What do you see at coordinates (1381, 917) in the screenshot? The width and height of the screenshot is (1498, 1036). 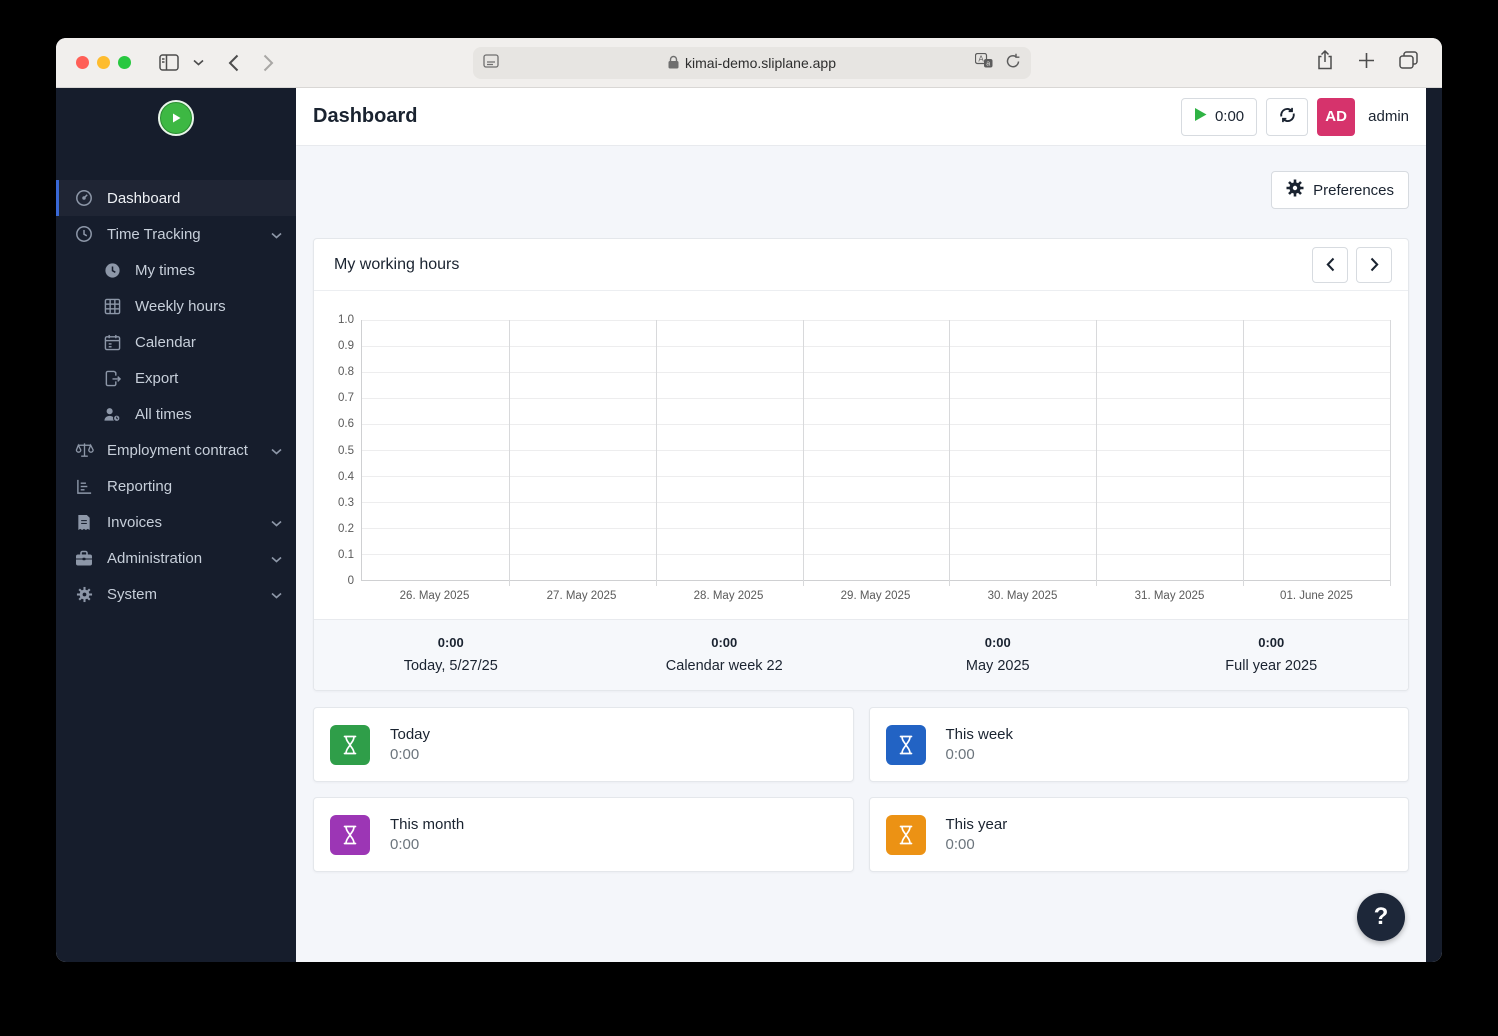 I see `help-button: ?` at bounding box center [1381, 917].